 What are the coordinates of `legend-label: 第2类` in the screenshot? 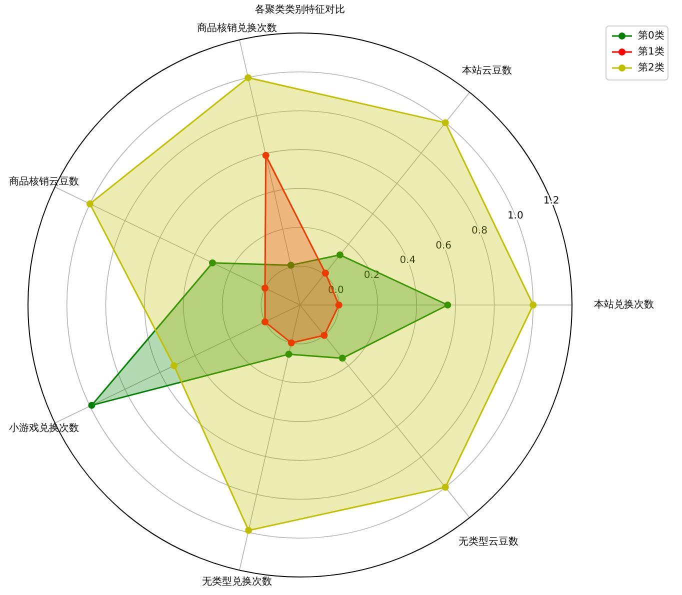 It's located at (651, 68).